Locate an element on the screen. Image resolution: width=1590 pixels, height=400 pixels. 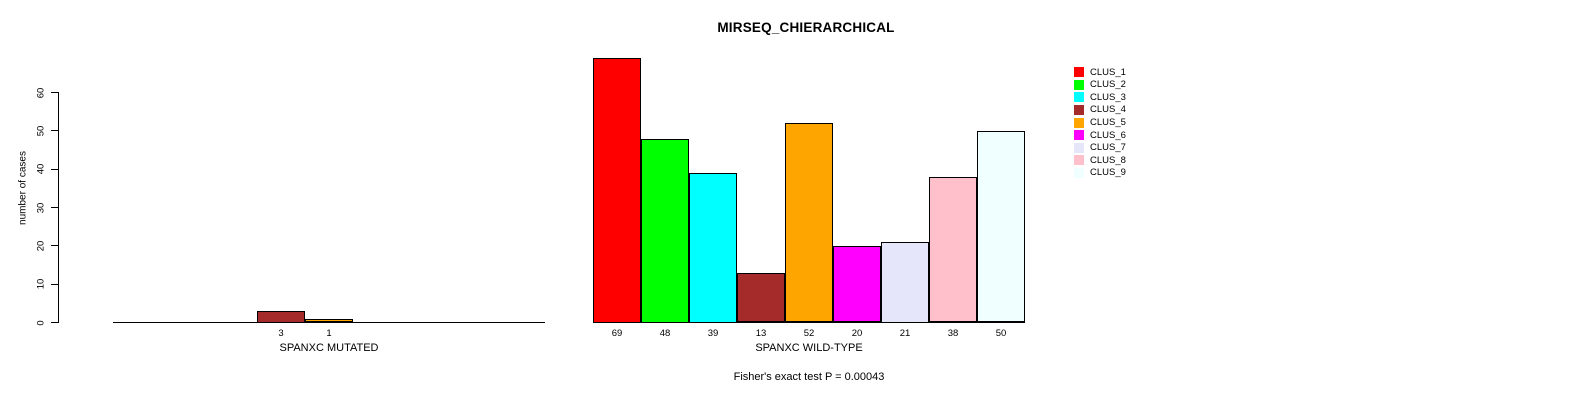
legend-item-clus_6: CLUS_6 is located at coordinates (1100, 135).